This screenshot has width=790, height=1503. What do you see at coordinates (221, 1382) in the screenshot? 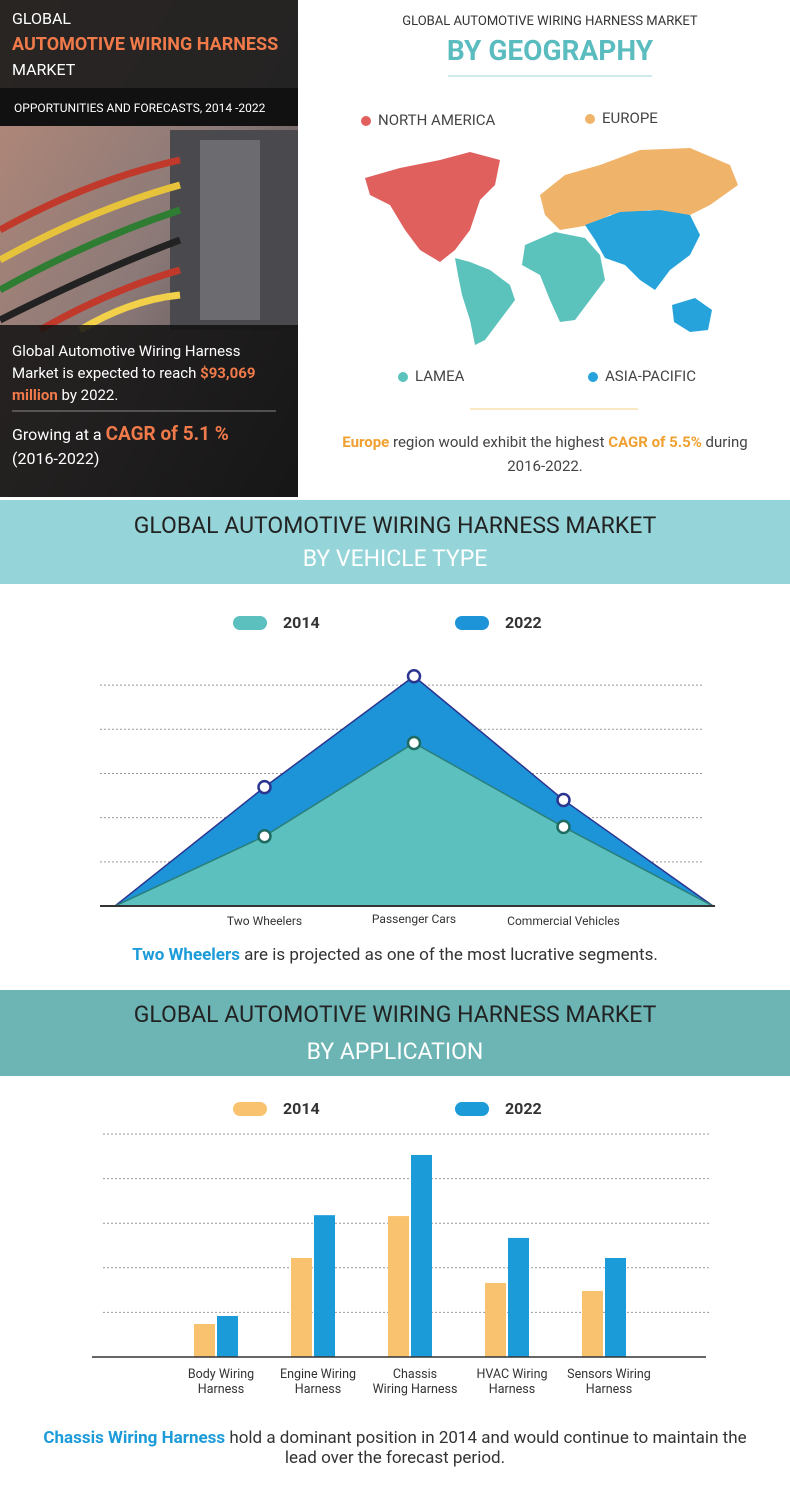
I see `x-tick-label: Body Wiring Harness` at bounding box center [221, 1382].